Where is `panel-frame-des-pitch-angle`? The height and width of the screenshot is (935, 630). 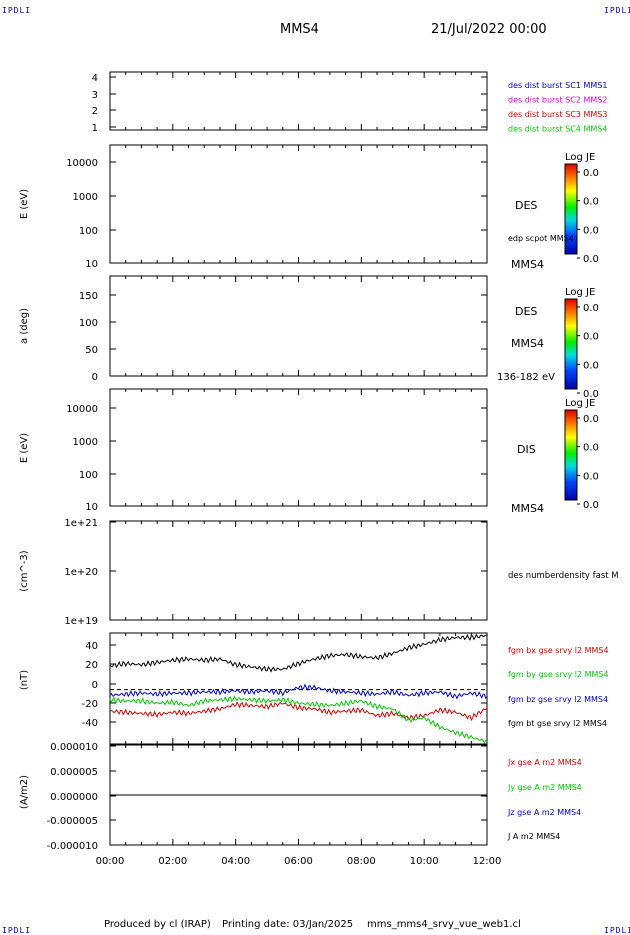 panel-frame-des-pitch-angle is located at coordinates (298, 326).